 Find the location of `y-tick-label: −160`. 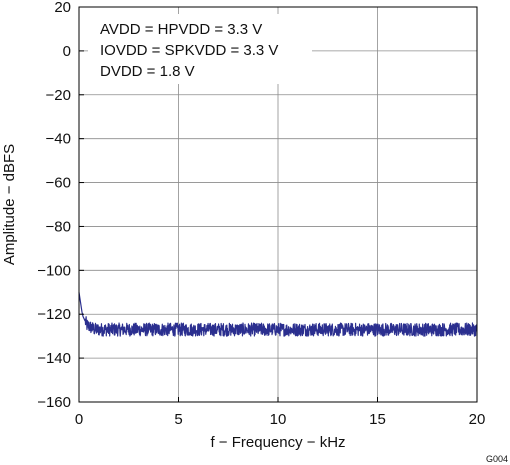

y-tick-label: −160 is located at coordinates (54, 402).